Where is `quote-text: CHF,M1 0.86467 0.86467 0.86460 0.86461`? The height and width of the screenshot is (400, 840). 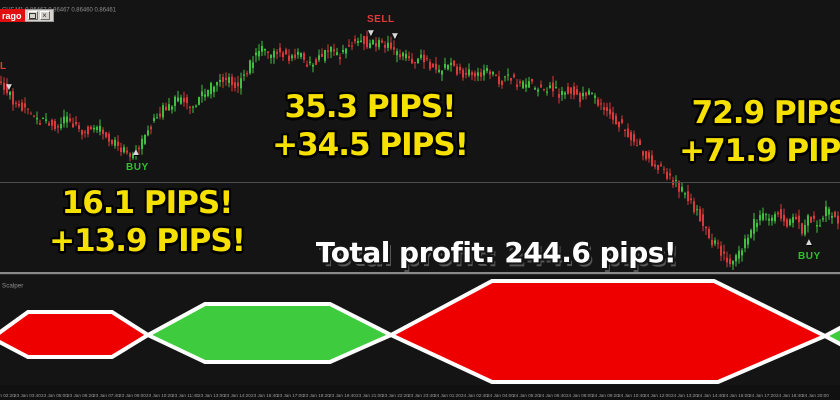 quote-text: CHF,M1 0.86467 0.86467 0.86460 0.86461 is located at coordinates (59, 9).